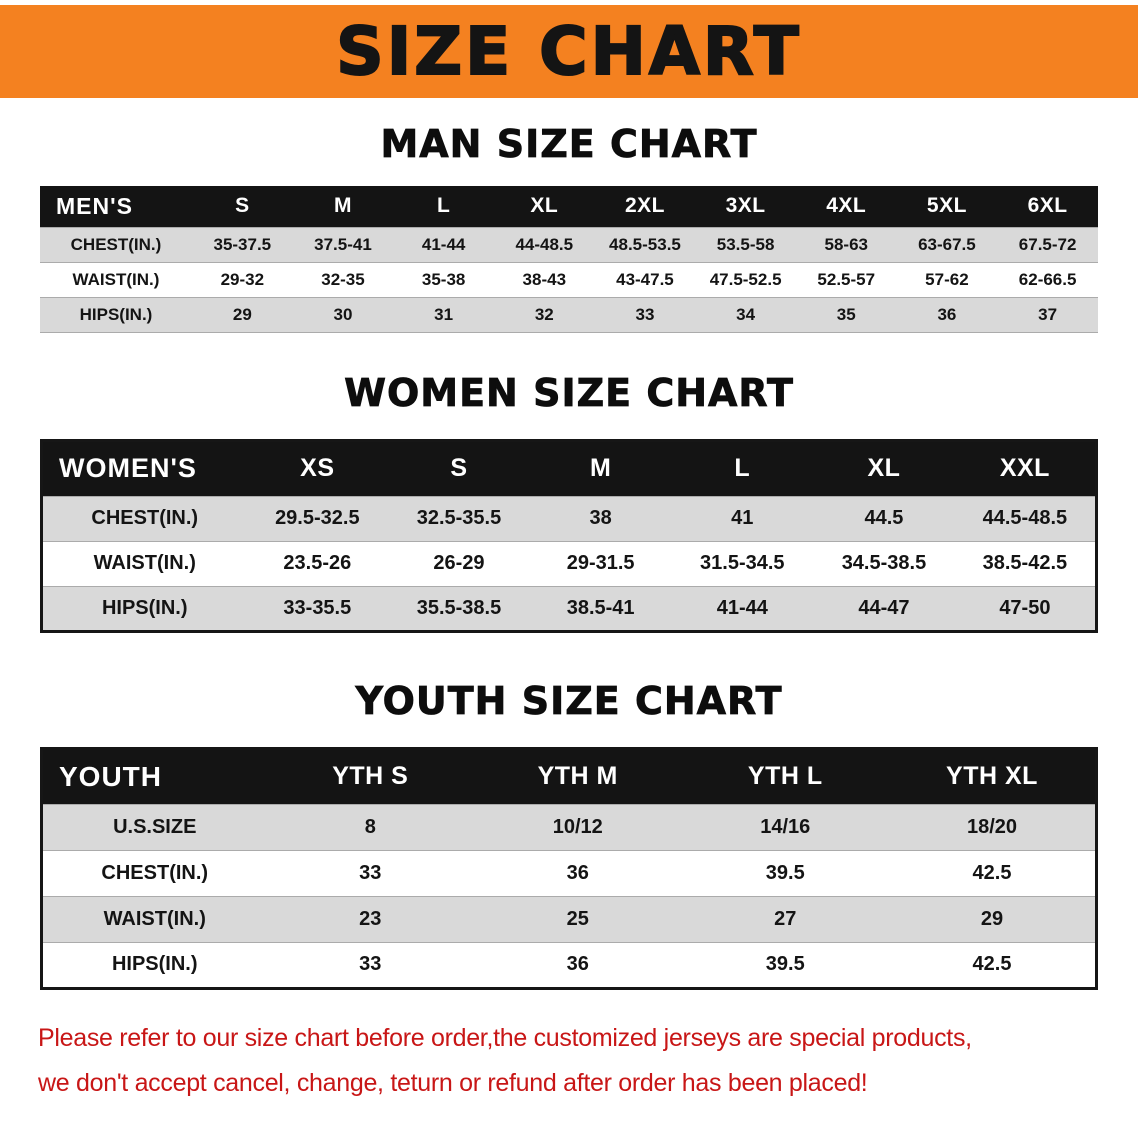  I want to click on value-cell: 58-63, so click(846, 244).